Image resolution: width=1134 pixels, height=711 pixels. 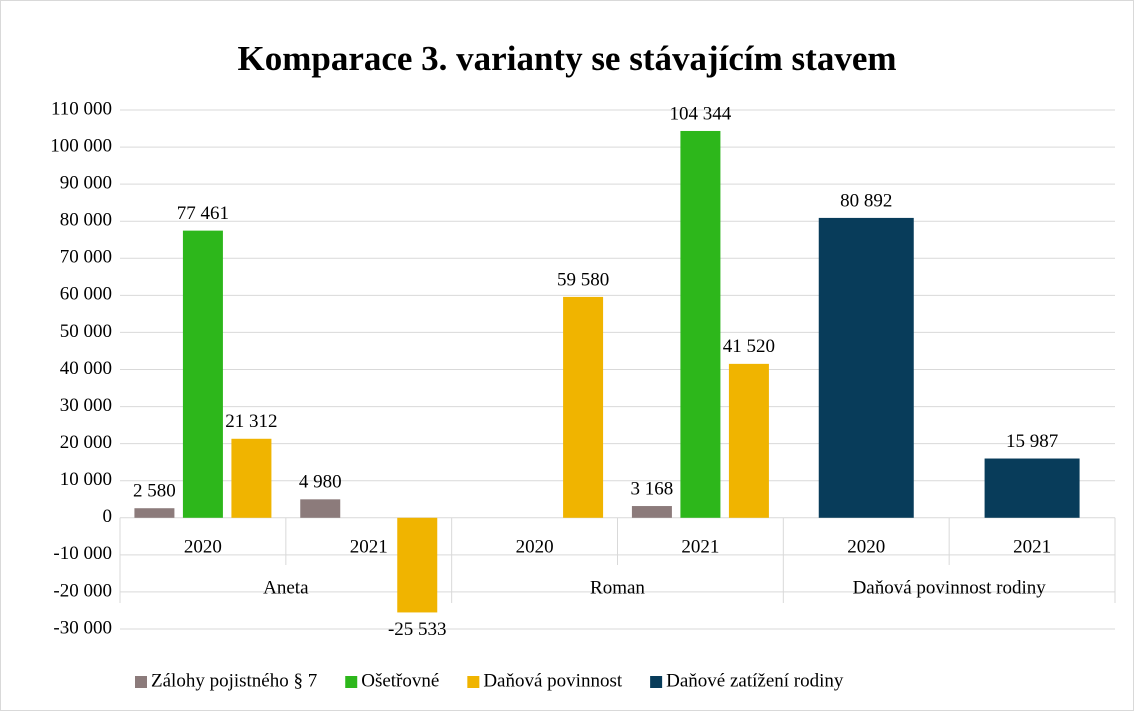 I want to click on group-label: Aneta, so click(x=286, y=587).